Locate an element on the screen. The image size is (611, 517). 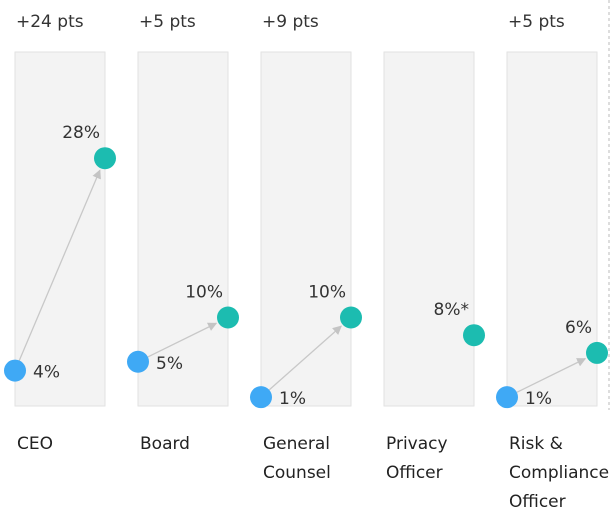
category-label: Board is located at coordinates (165, 444).